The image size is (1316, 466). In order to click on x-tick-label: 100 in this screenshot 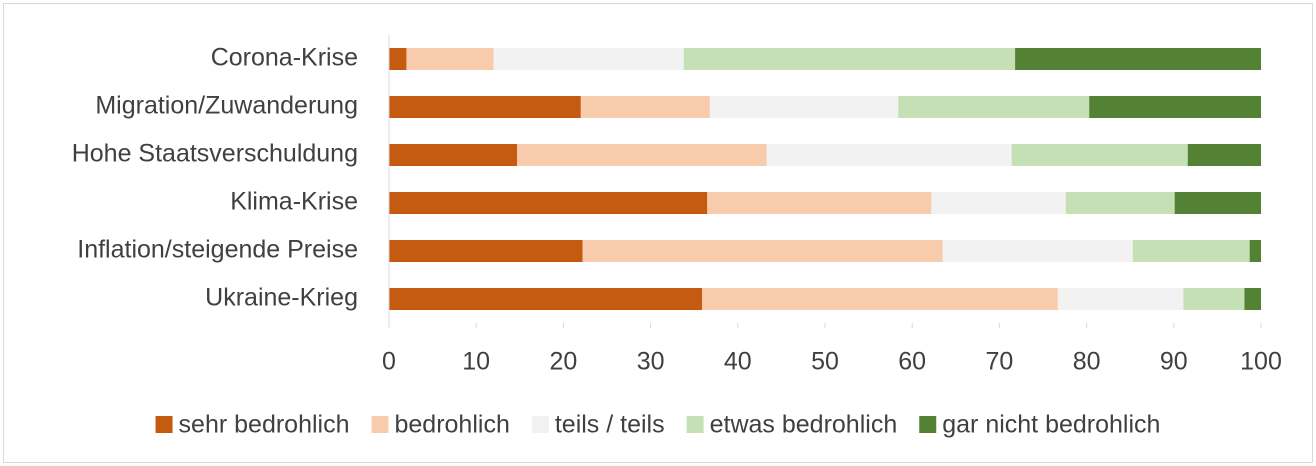, I will do `click(1261, 362)`.